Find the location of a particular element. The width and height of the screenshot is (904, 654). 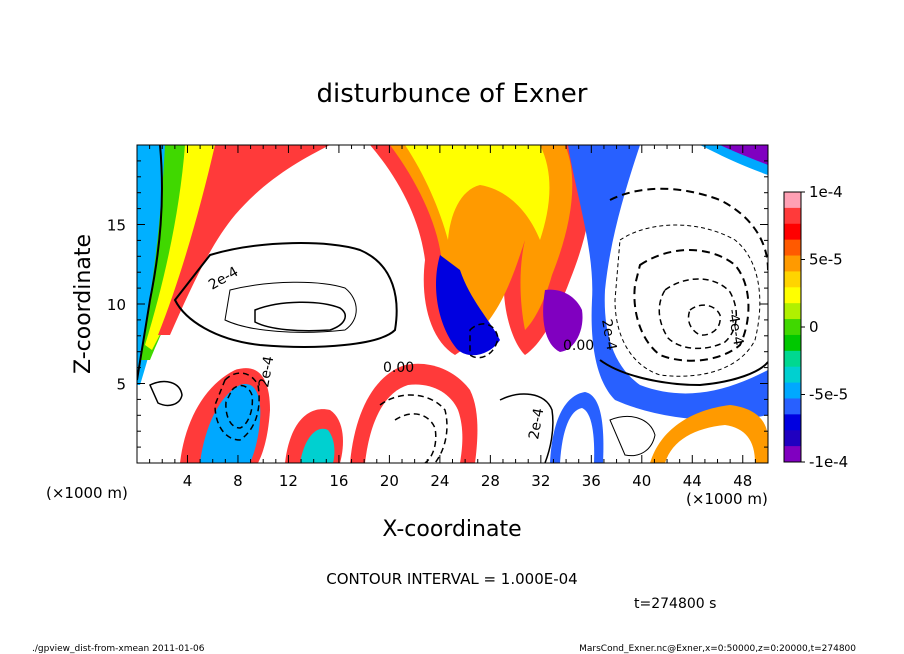

x-tick-label: 4 is located at coordinates (188, 481).